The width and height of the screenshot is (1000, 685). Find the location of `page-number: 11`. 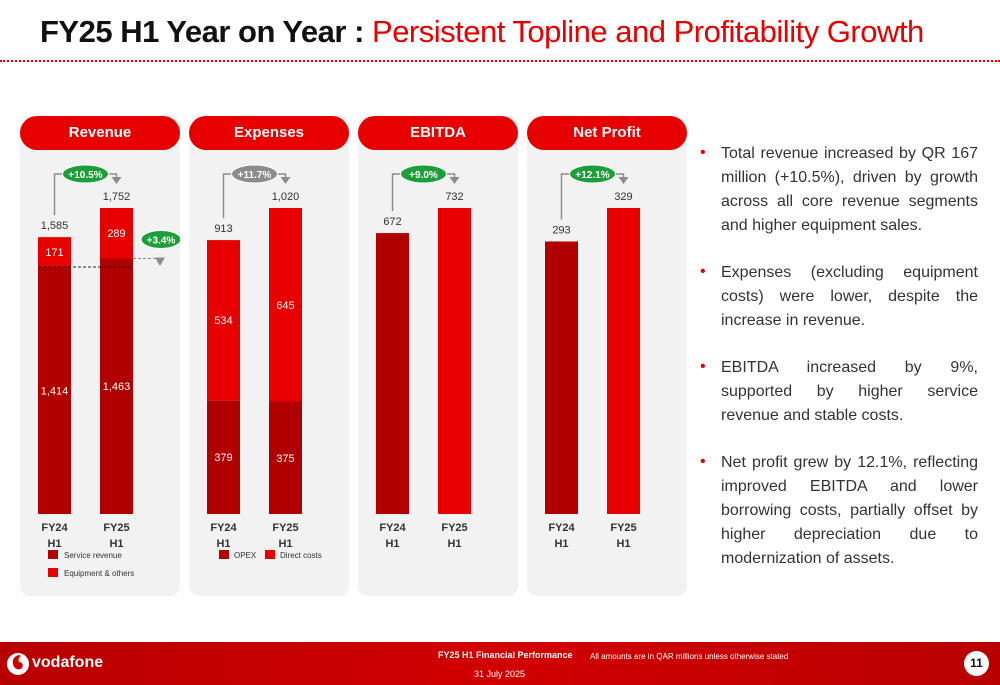

page-number: 11 is located at coordinates (976, 663).